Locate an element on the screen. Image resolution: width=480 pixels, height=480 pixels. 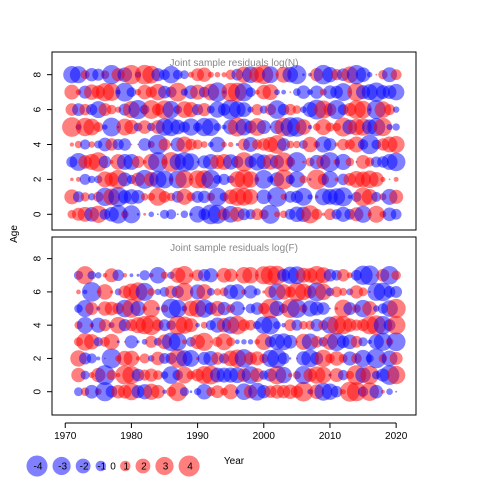
legend-label: -2 is located at coordinates (84, 467).